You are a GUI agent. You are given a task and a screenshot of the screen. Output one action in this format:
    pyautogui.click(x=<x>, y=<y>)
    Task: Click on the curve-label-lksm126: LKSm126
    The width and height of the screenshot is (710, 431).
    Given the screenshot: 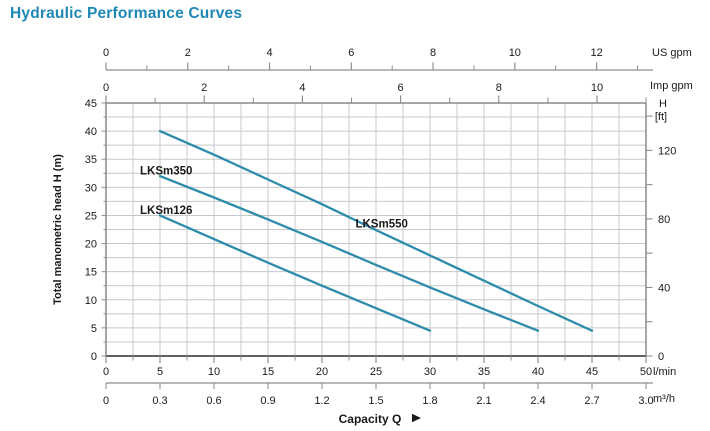 What is the action you would take?
    pyautogui.click(x=166, y=211)
    